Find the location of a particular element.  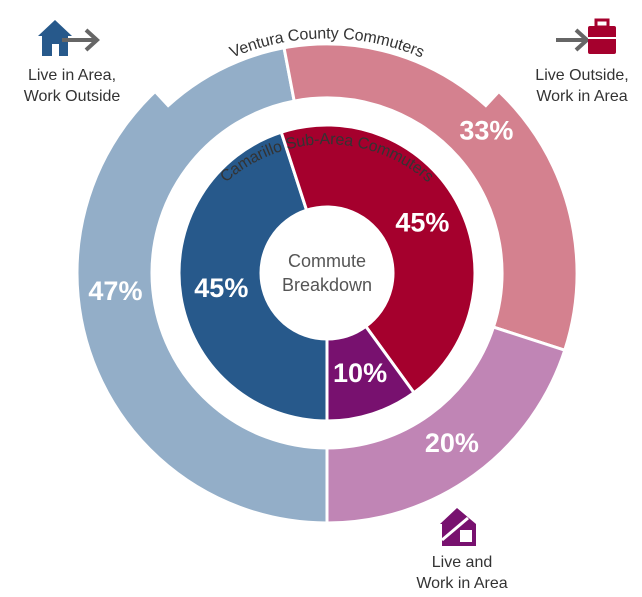

center-label: Commute is located at coordinates (327, 261).